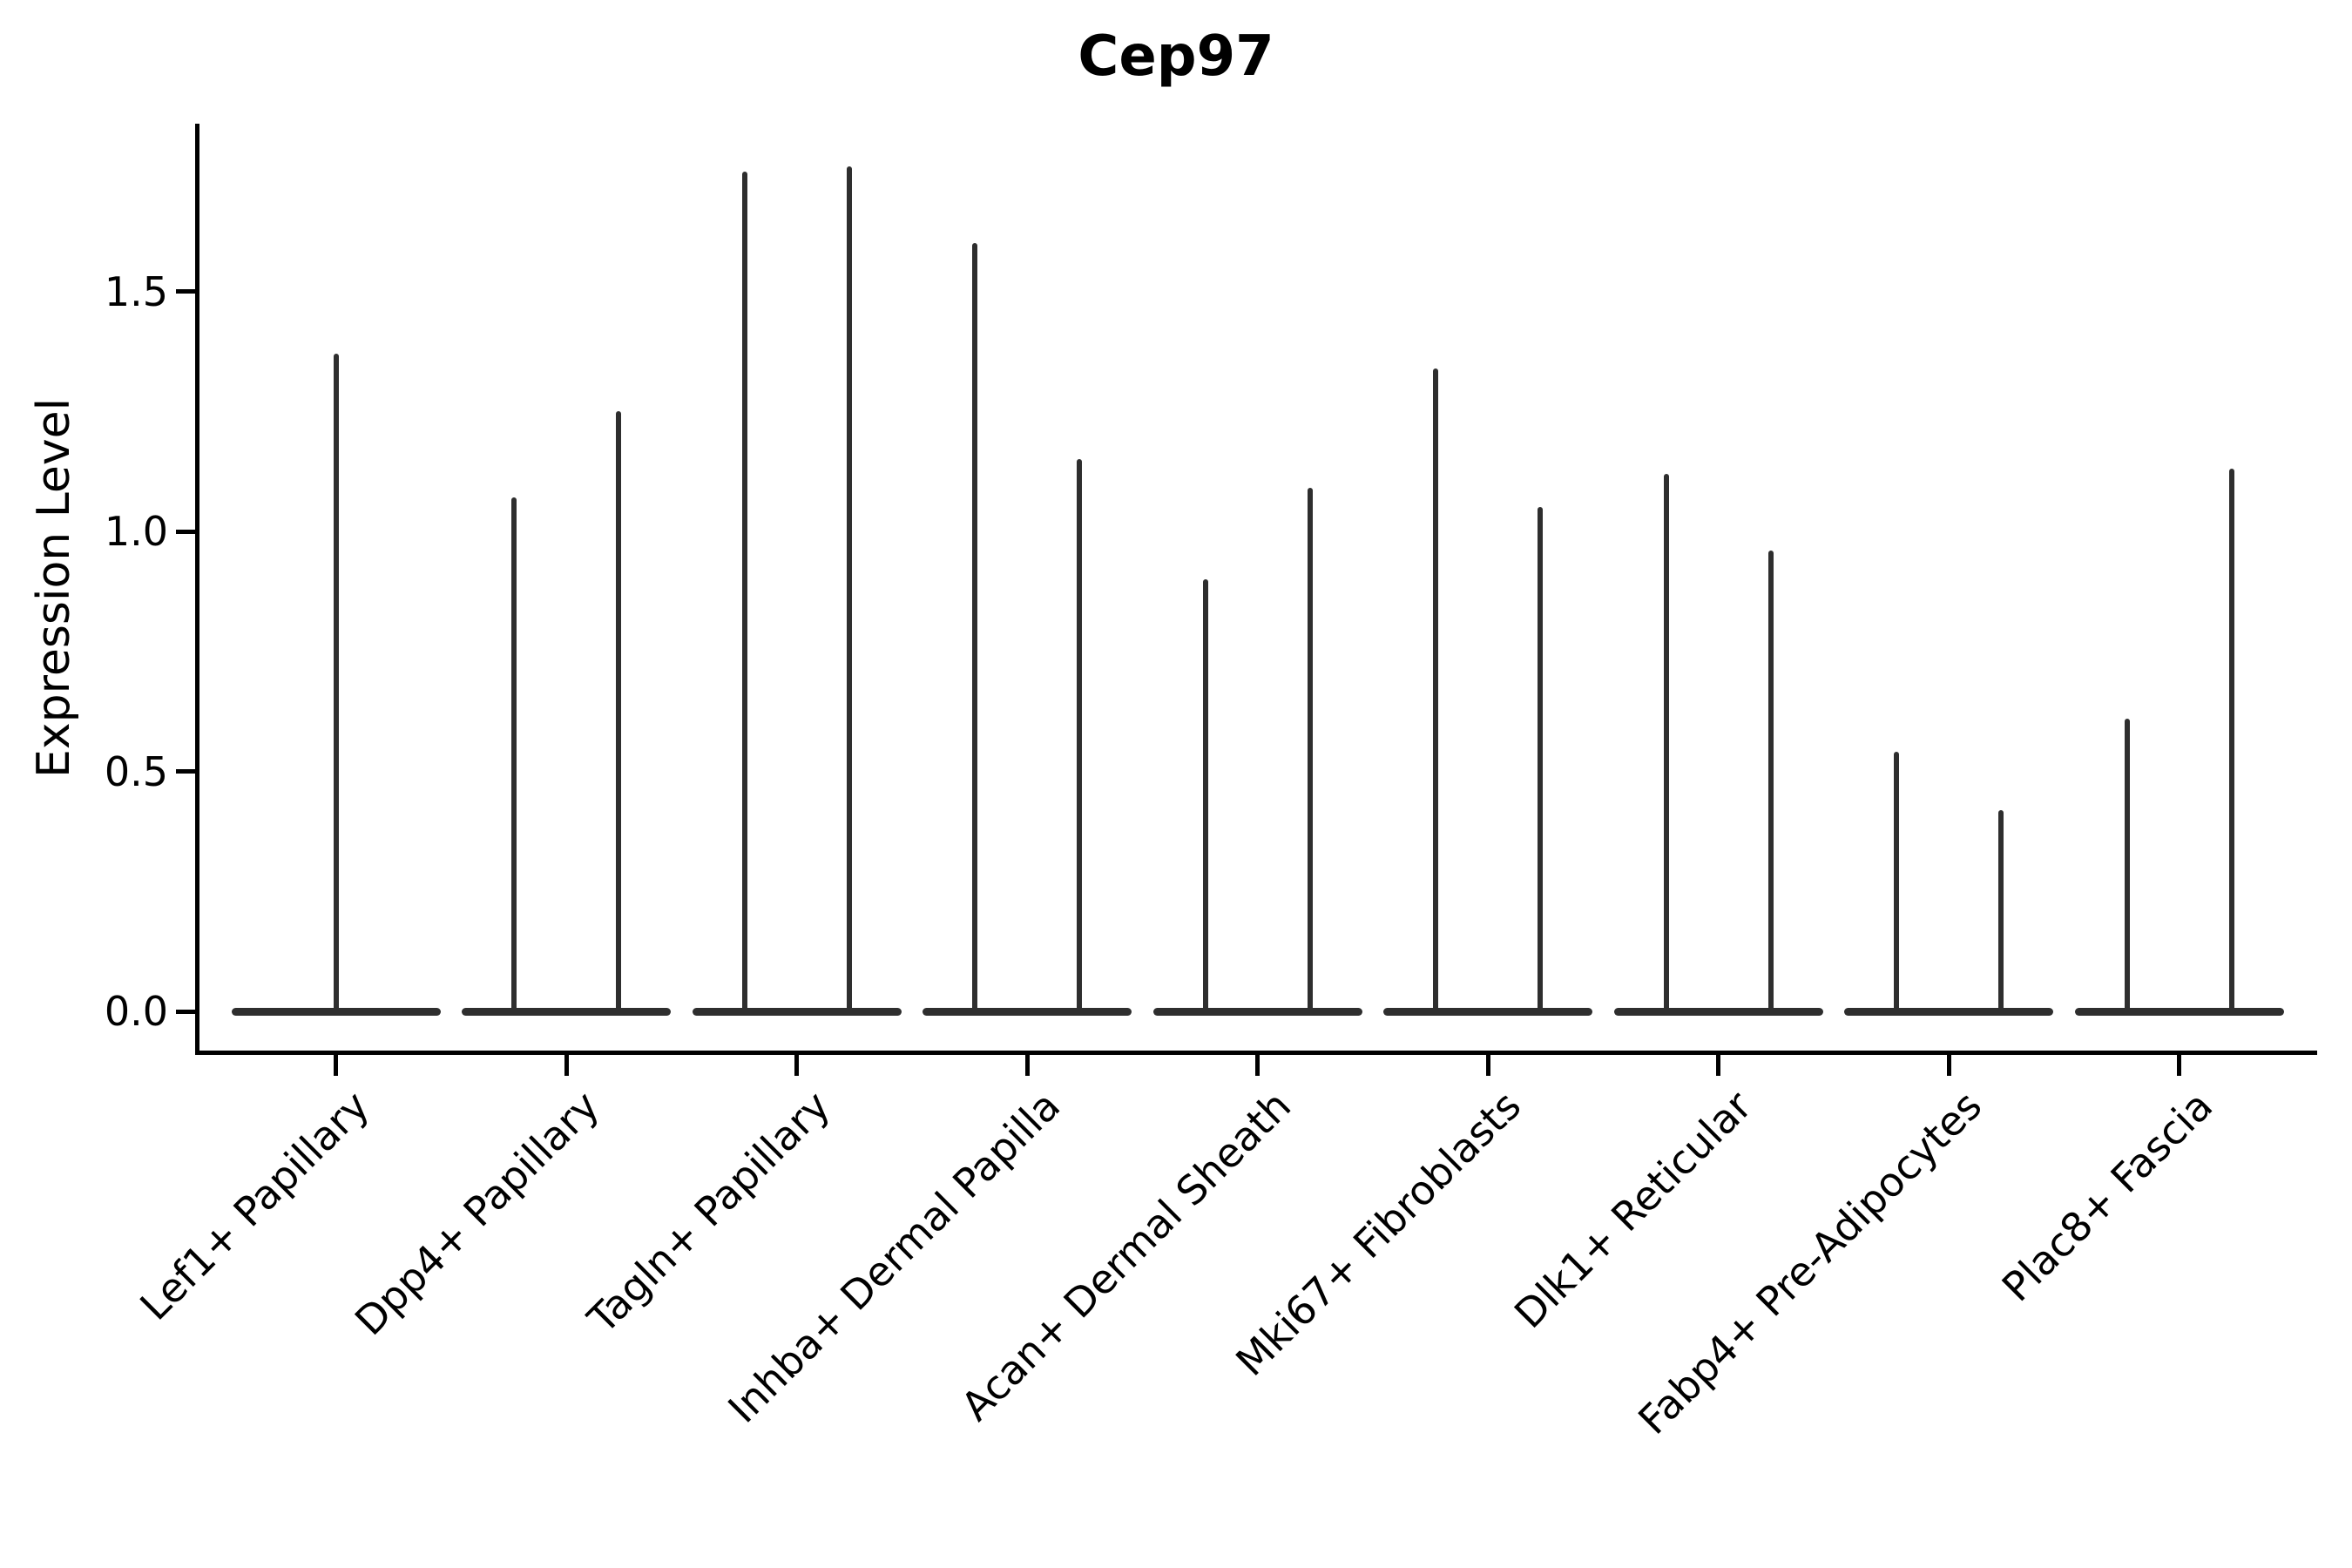 The width and height of the screenshot is (2352, 1568). I want to click on y-tick-label: 1.5, so click(136, 291).